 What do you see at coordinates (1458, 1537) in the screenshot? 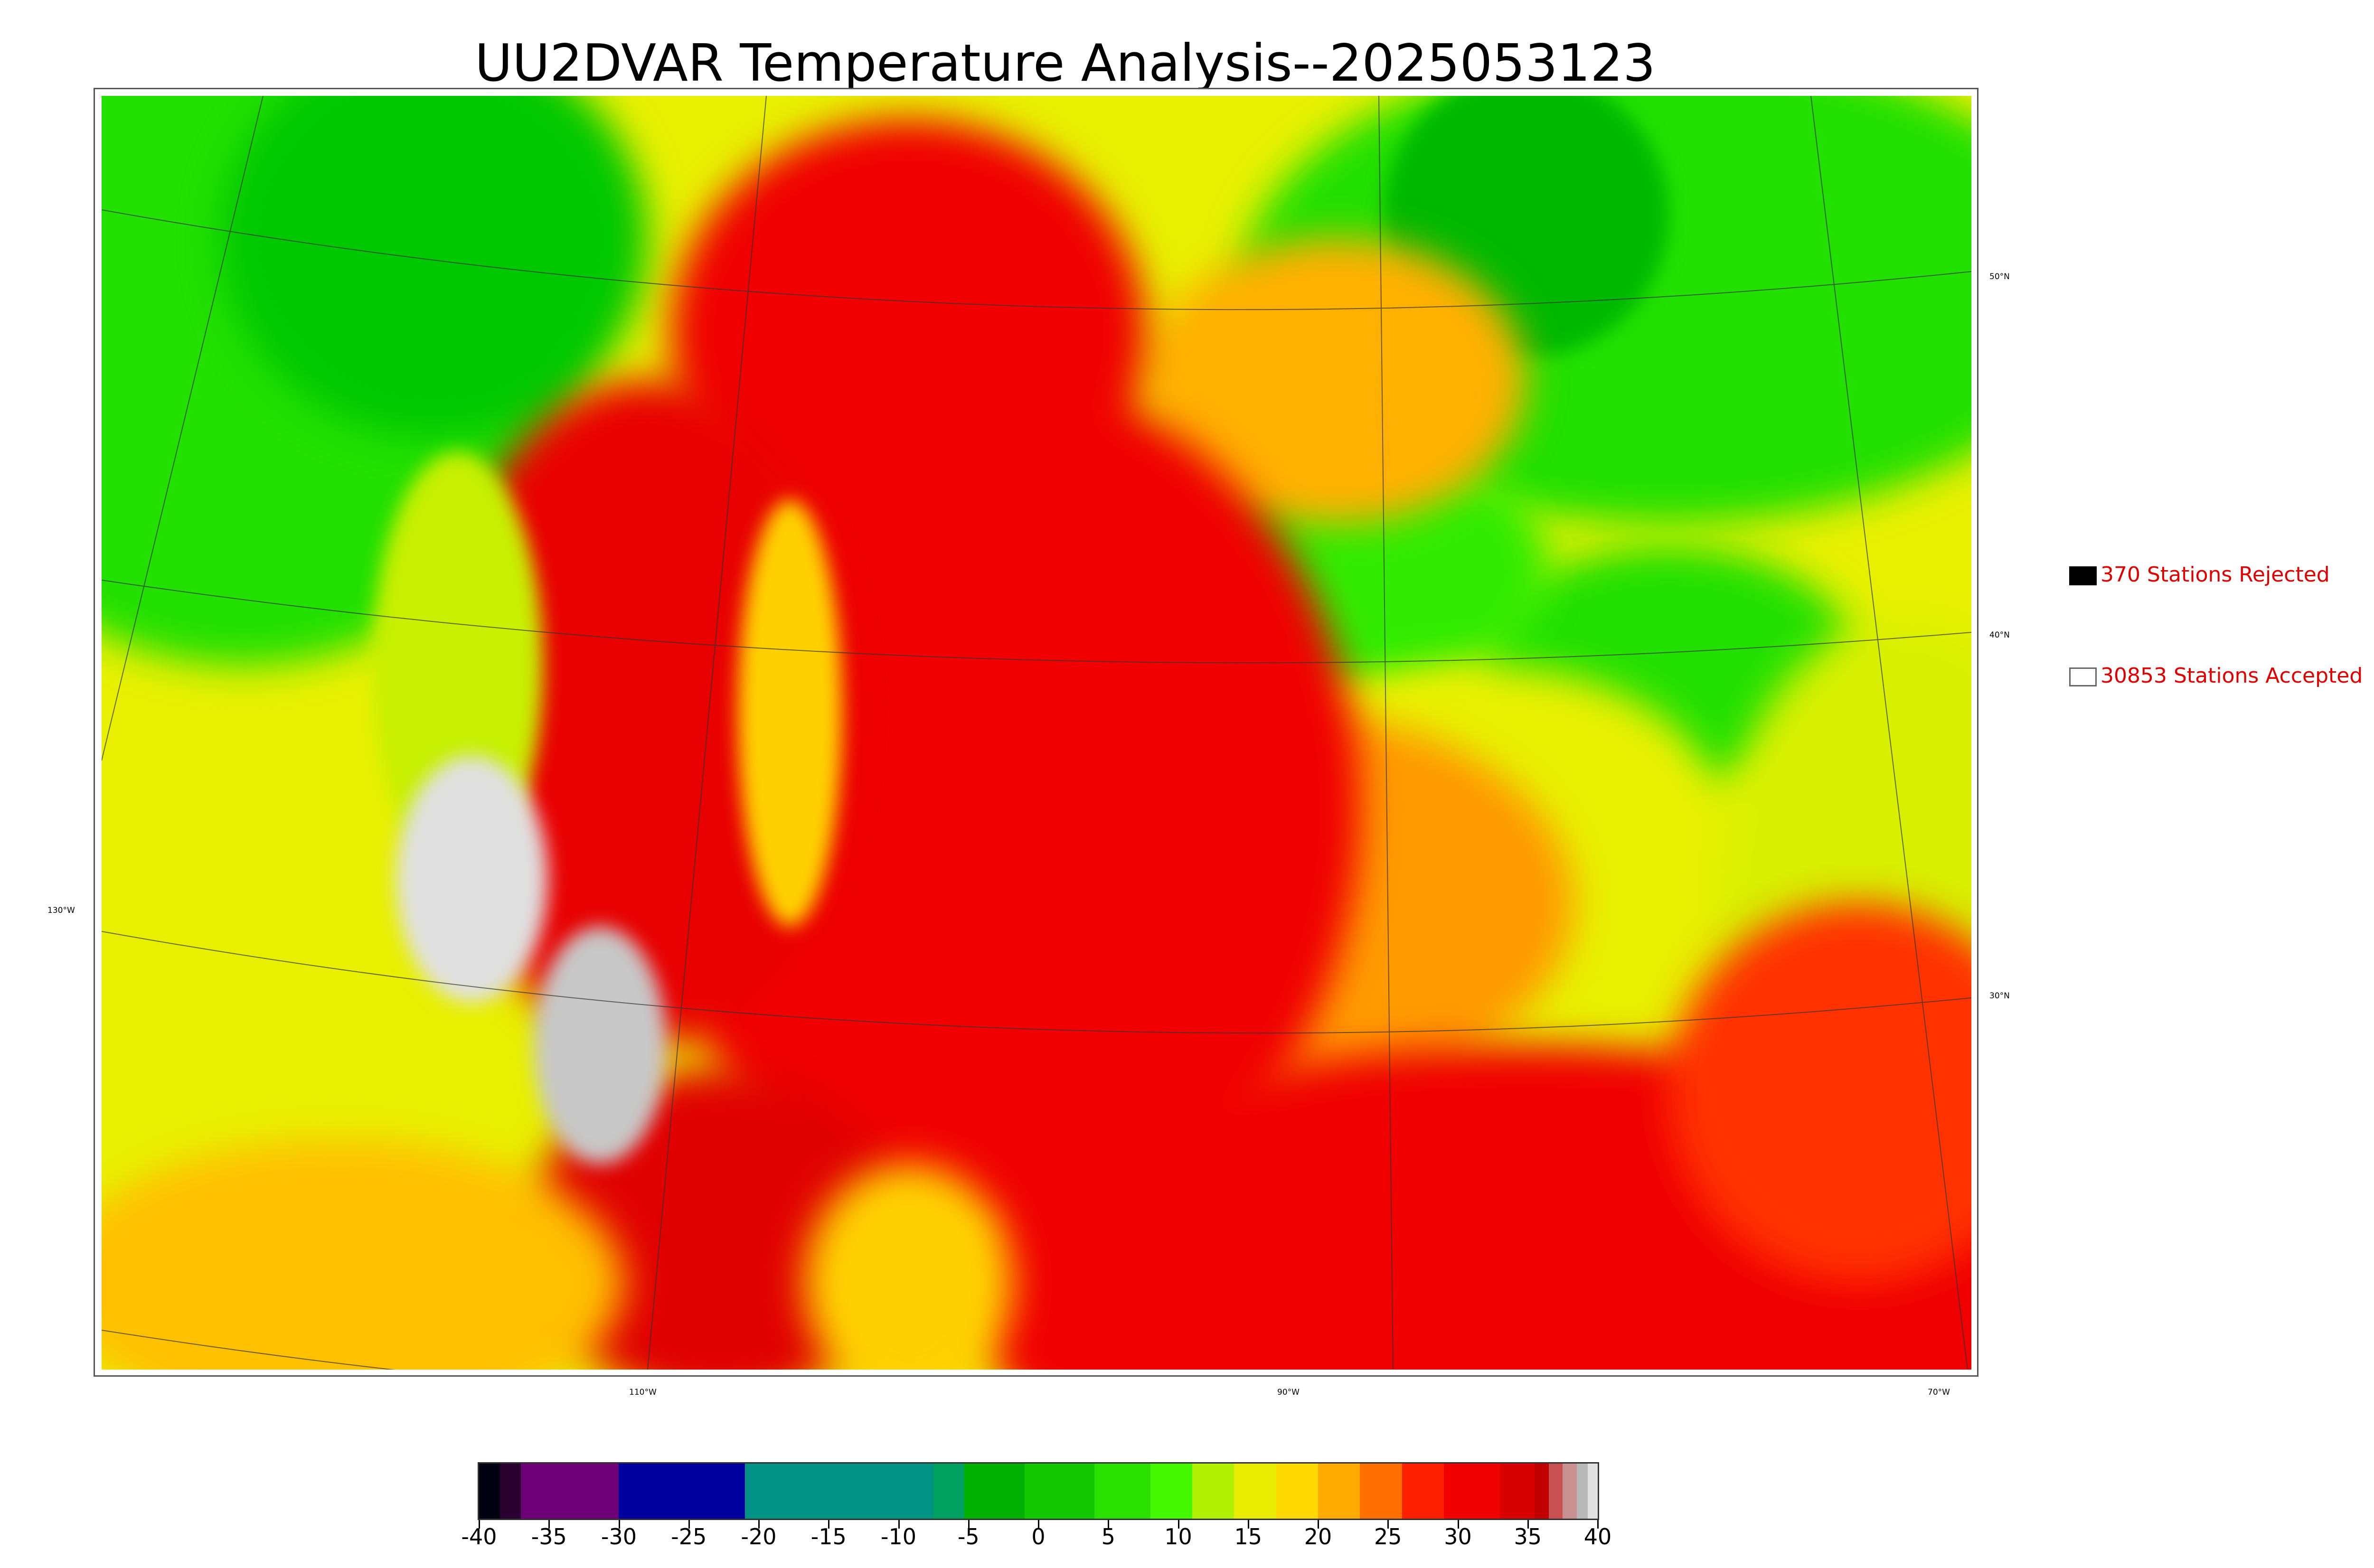
I see `colorbar-tick-label: 30` at bounding box center [1458, 1537].